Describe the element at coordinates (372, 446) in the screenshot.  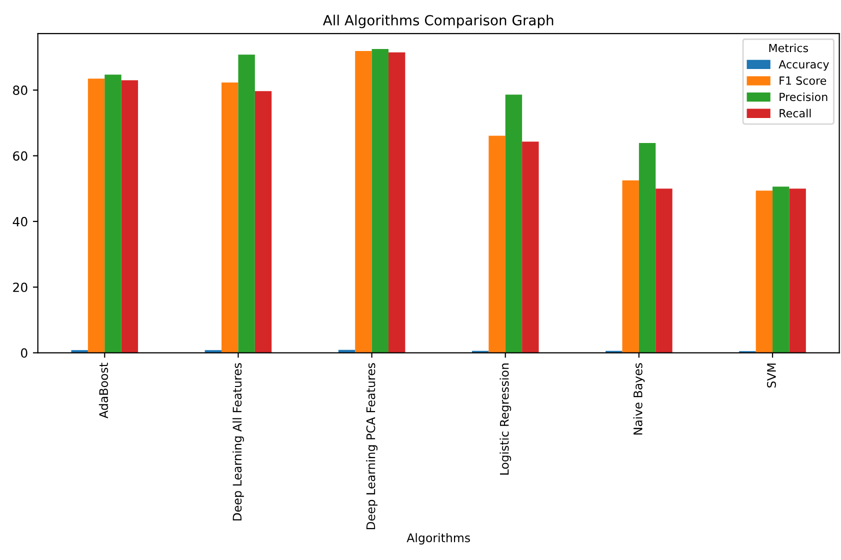
I see `x-tick-label: Deep Learning PCA Features` at that location.